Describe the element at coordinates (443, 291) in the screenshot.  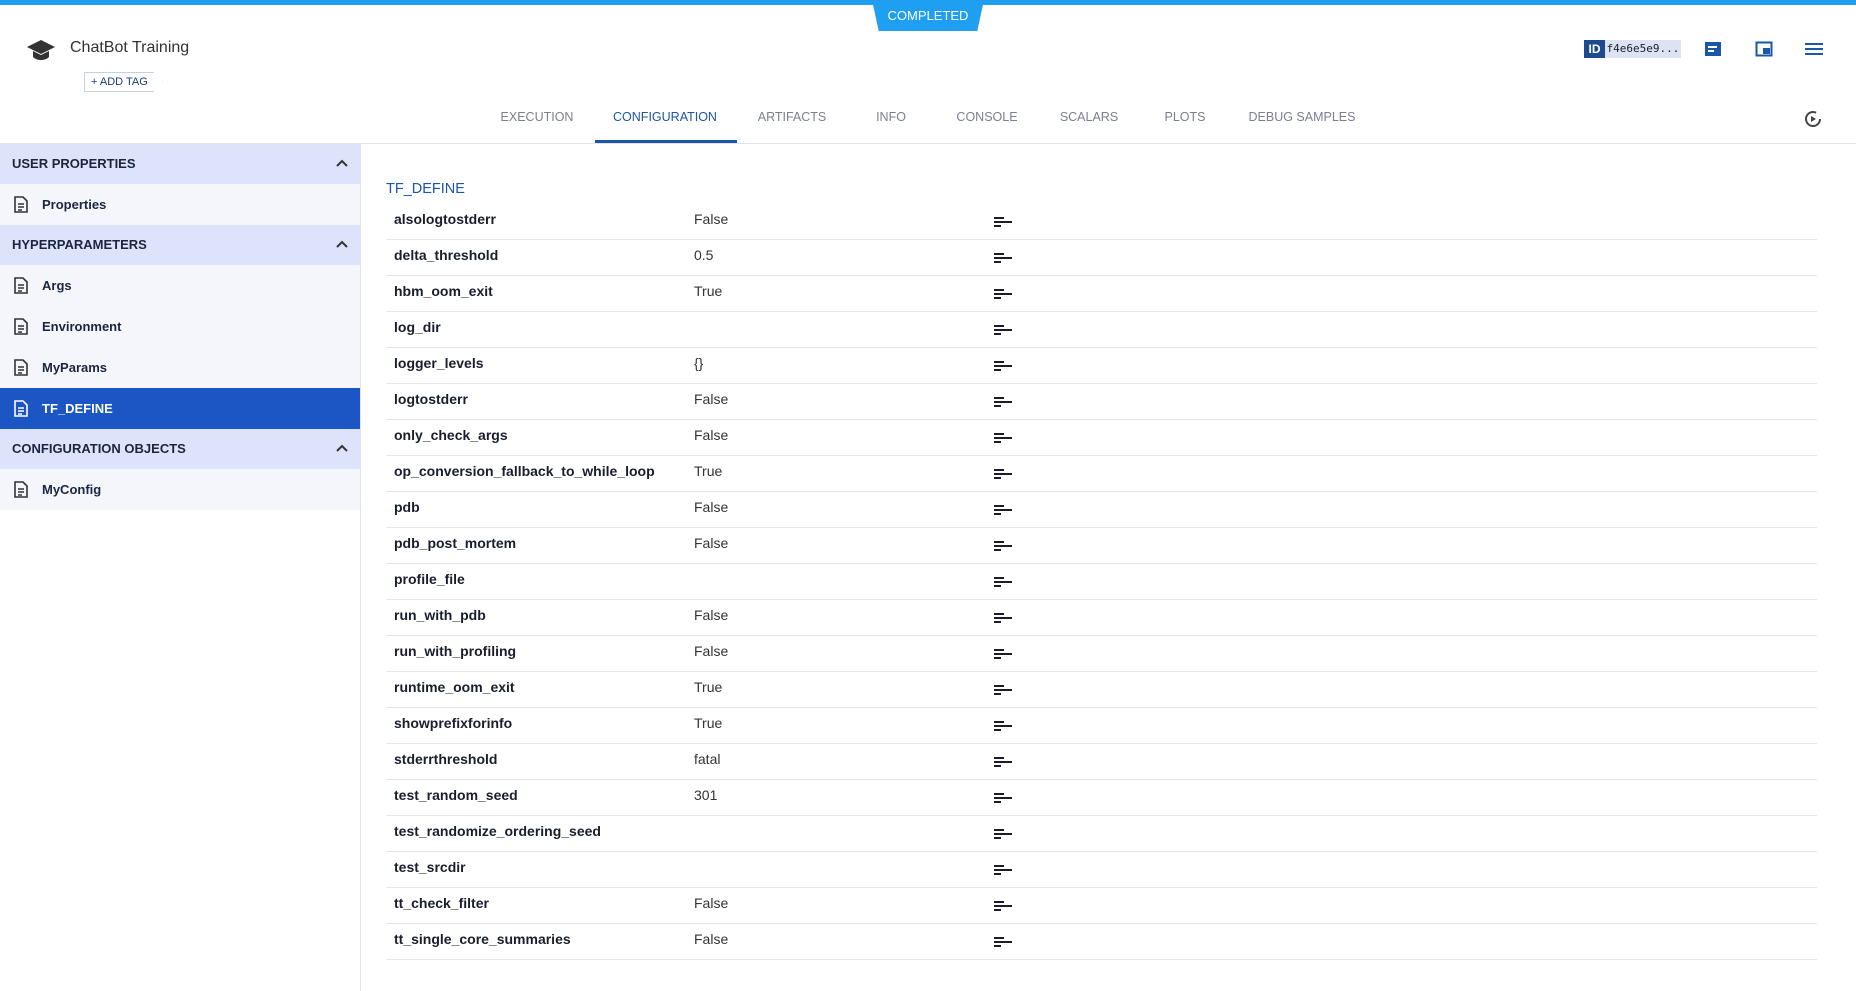
I see `param-name: hbm_oom_exit` at that location.